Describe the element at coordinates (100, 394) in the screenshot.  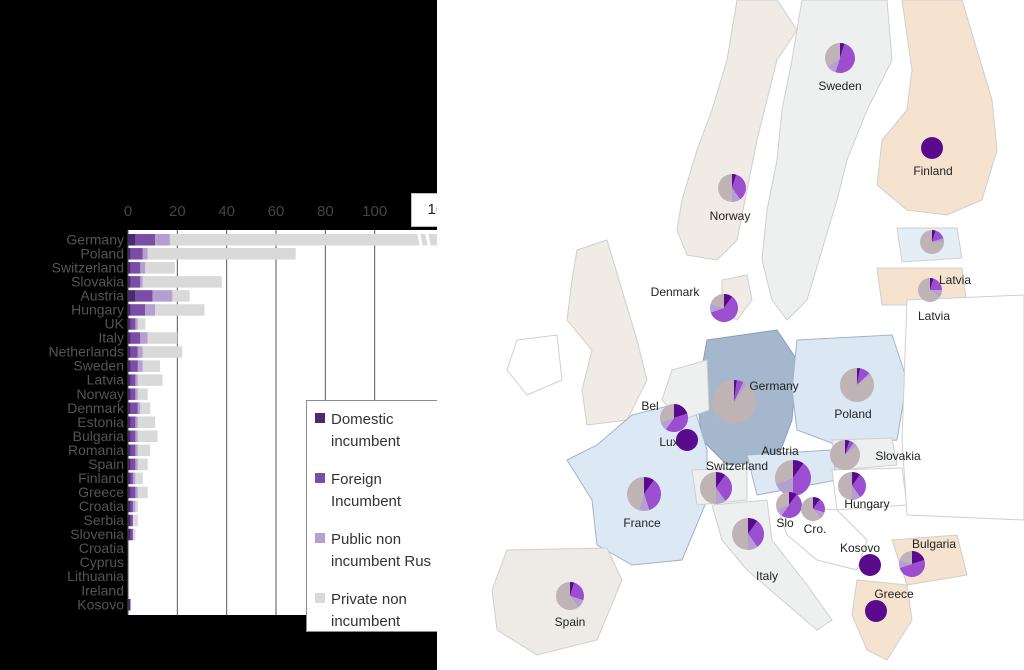
I see `y-tick-label: Norway` at that location.